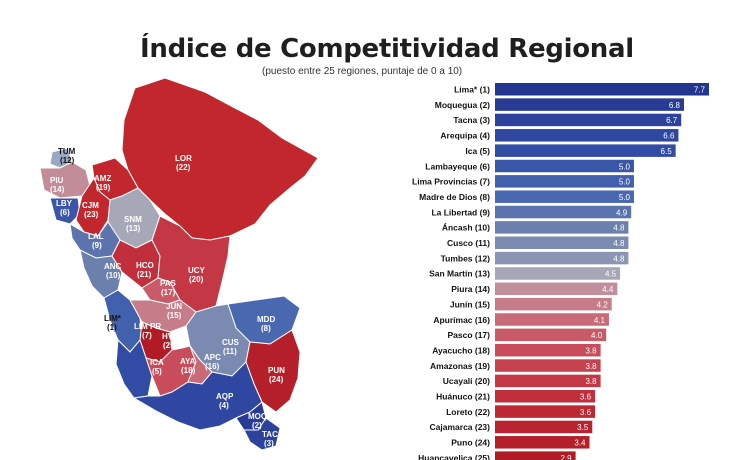 This screenshot has width=740, height=460. I want to click on label-jun-name: JUN, so click(174, 306).